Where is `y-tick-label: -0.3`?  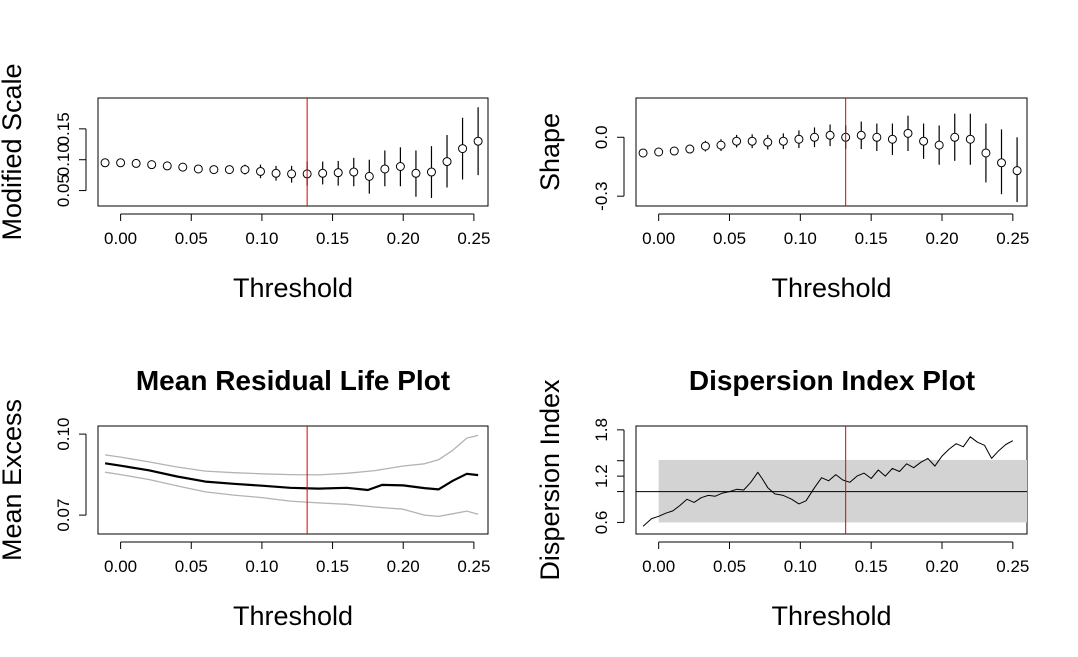 y-tick-label: -0.3 is located at coordinates (601, 196).